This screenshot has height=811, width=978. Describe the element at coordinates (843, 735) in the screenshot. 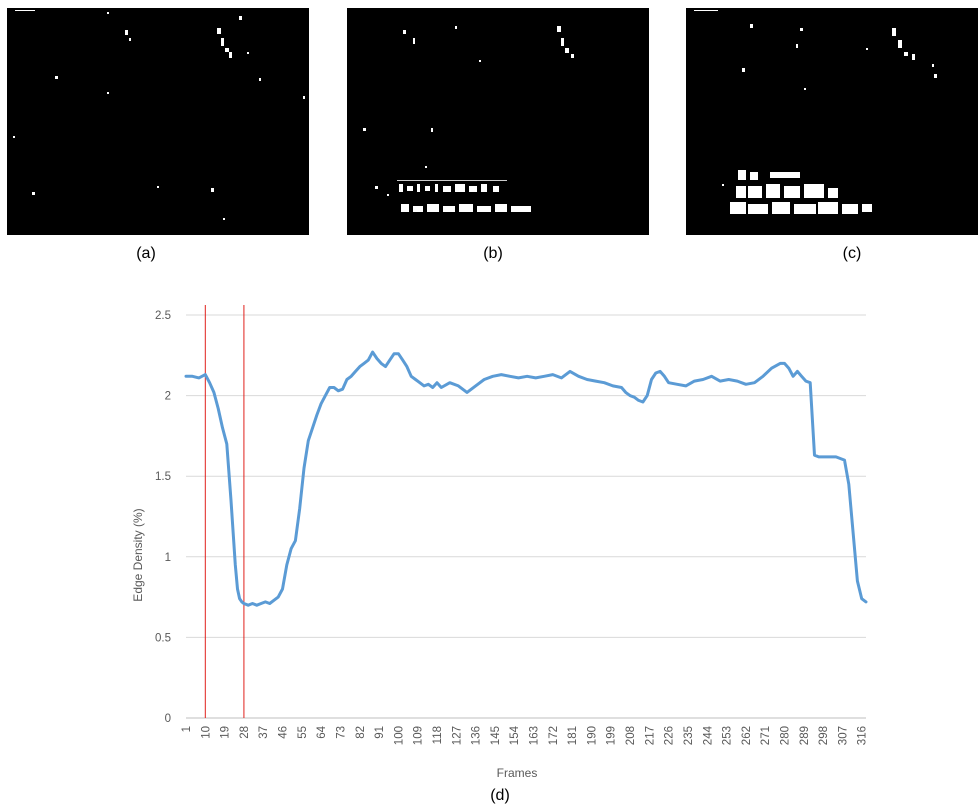

I see `x-tick-label: 307` at that location.